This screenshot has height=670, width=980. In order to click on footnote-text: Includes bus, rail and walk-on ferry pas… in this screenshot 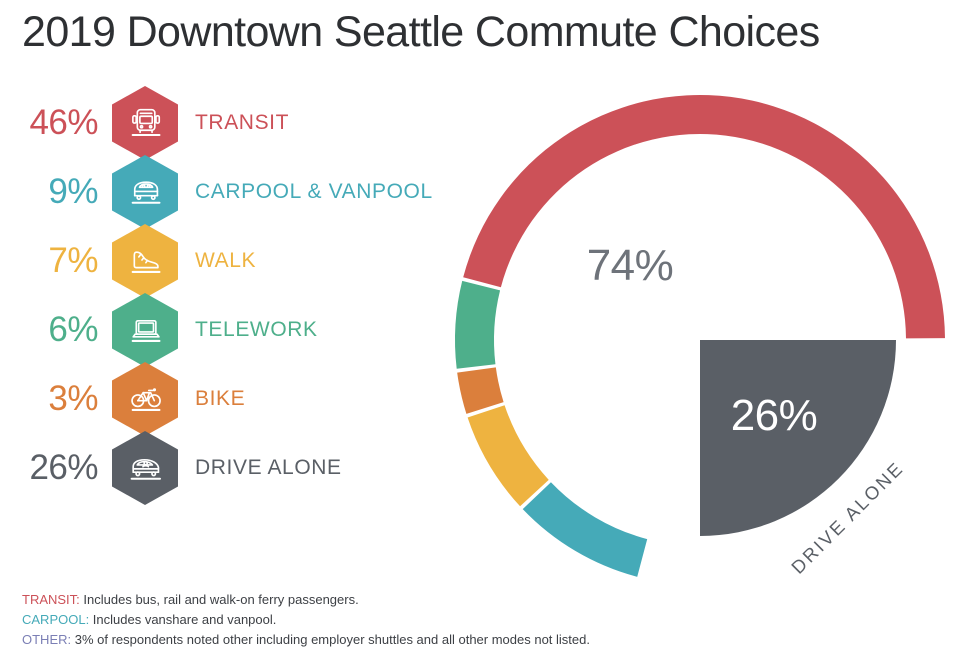, I will do `click(219, 599)`.